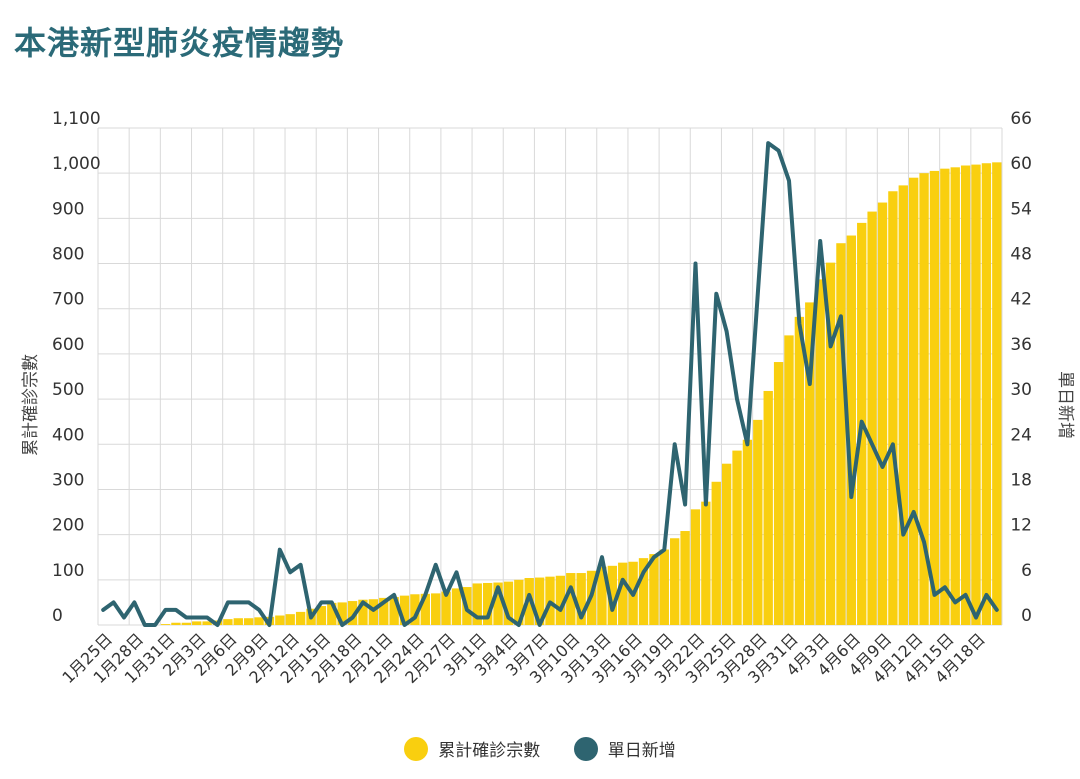 The image size is (1080, 779). Describe the element at coordinates (416, 748) in the screenshot. I see `legend-swatch-bars` at that location.